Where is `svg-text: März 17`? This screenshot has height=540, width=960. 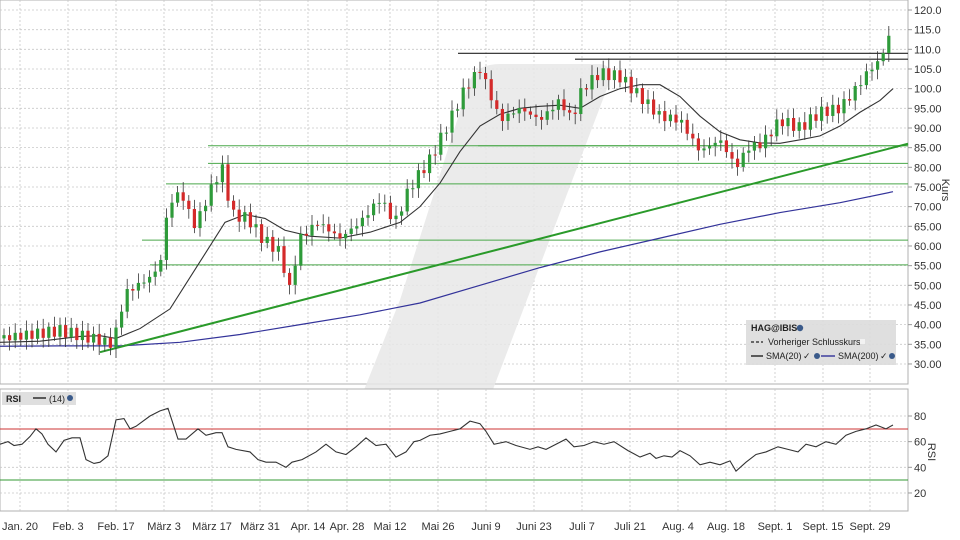
svg-text: März 17 is located at coordinates (212, 527).